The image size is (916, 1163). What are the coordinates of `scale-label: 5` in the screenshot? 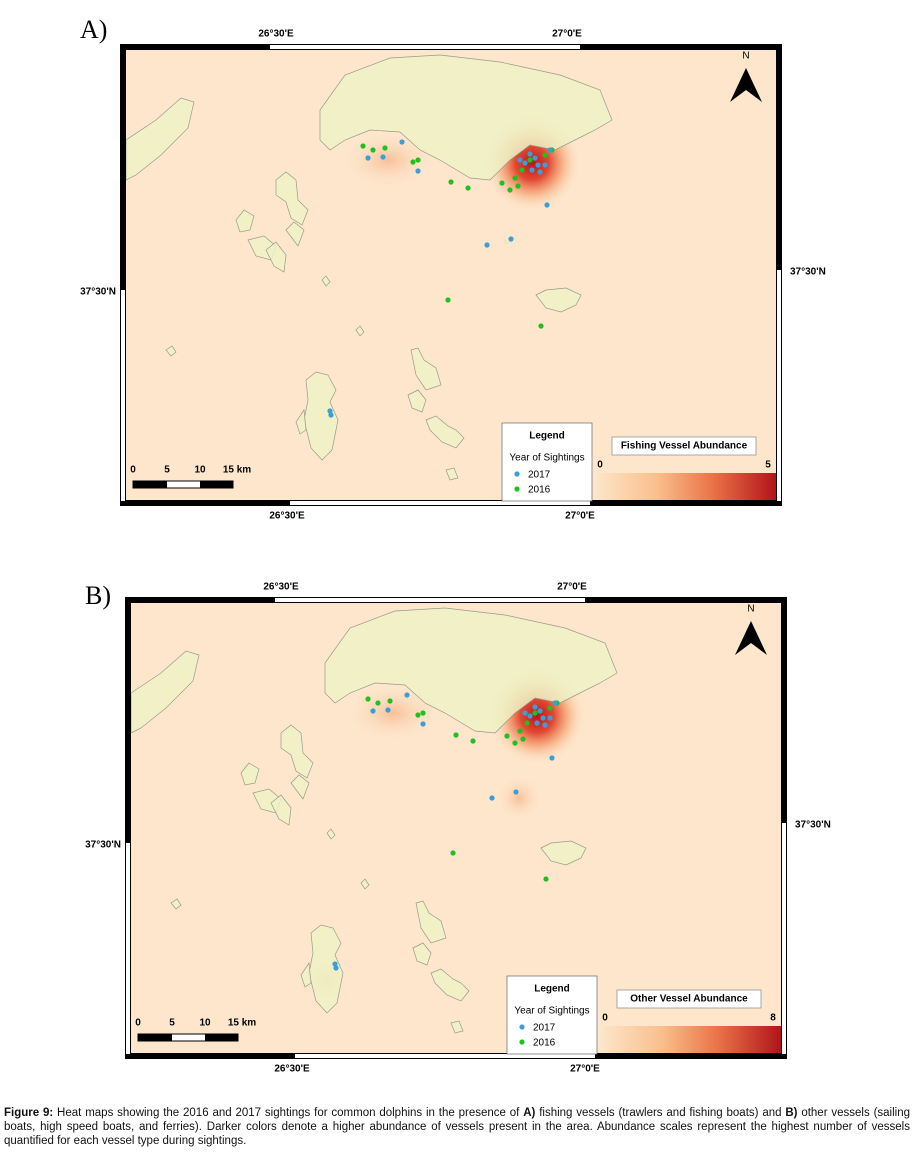 It's located at (172, 1023).